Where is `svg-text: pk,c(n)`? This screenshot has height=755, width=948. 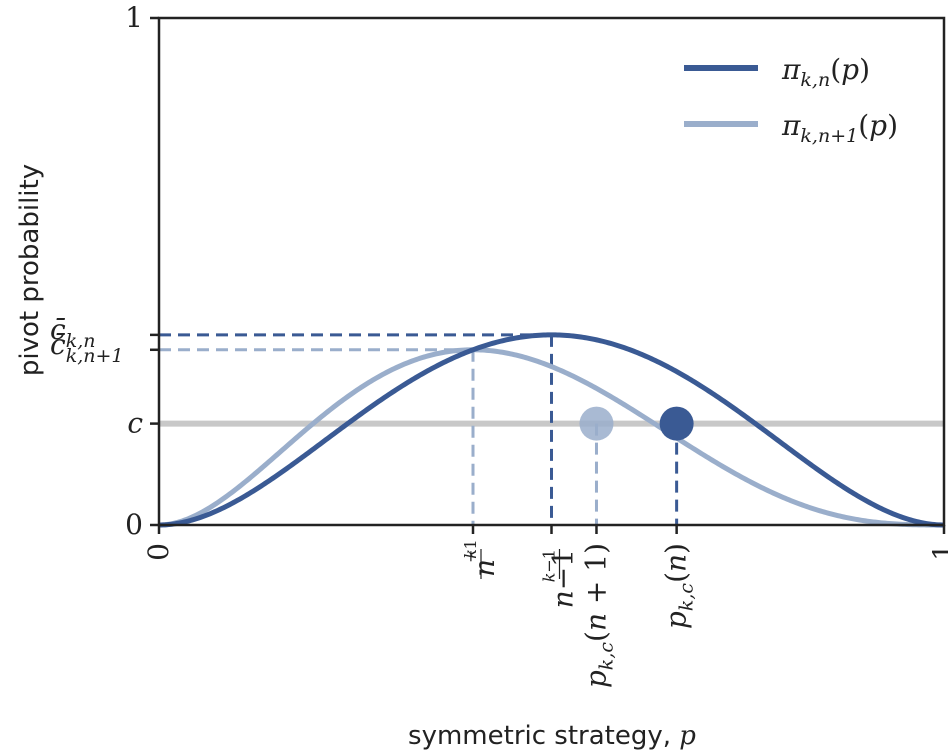
svg-text: pk,c(n) is located at coordinates (679, 586).